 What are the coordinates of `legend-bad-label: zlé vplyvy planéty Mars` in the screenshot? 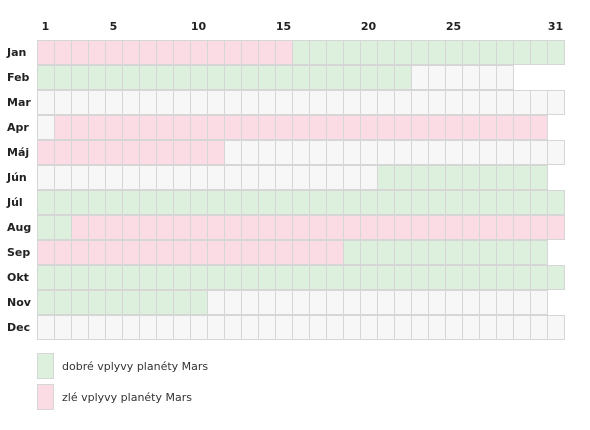 It's located at (127, 397).